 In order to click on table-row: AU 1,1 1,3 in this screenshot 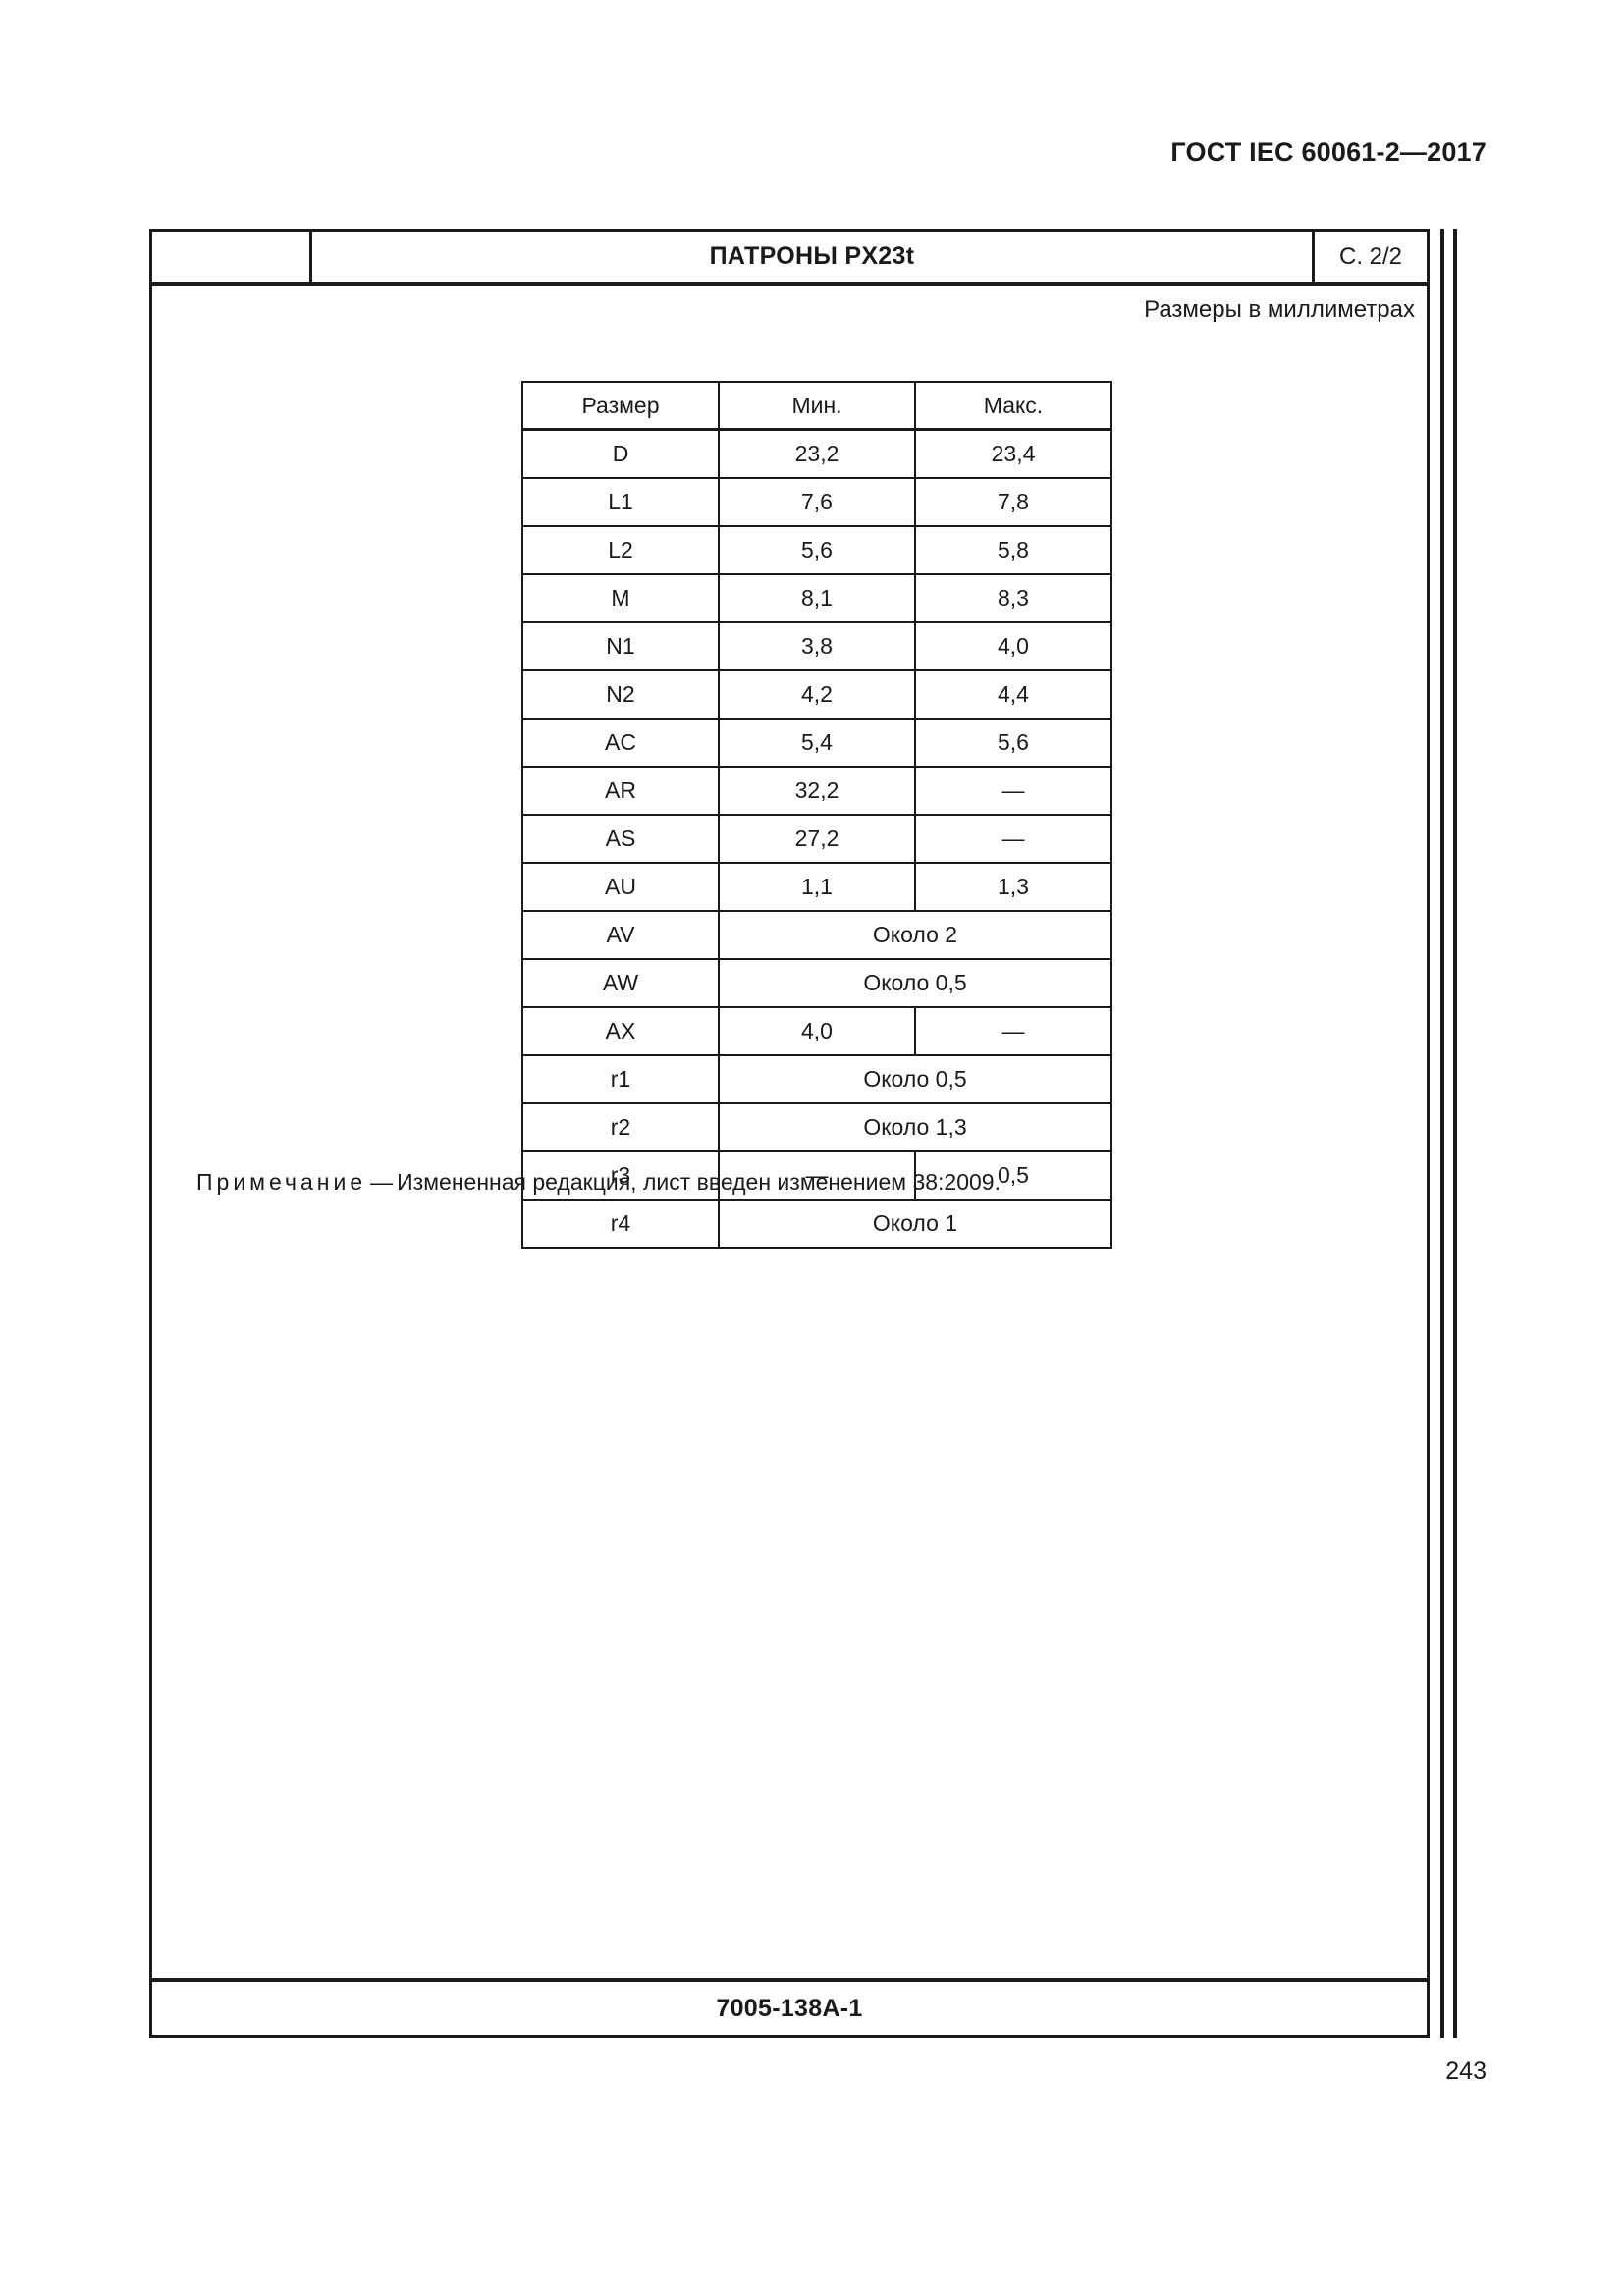, I will do `click(816, 887)`.